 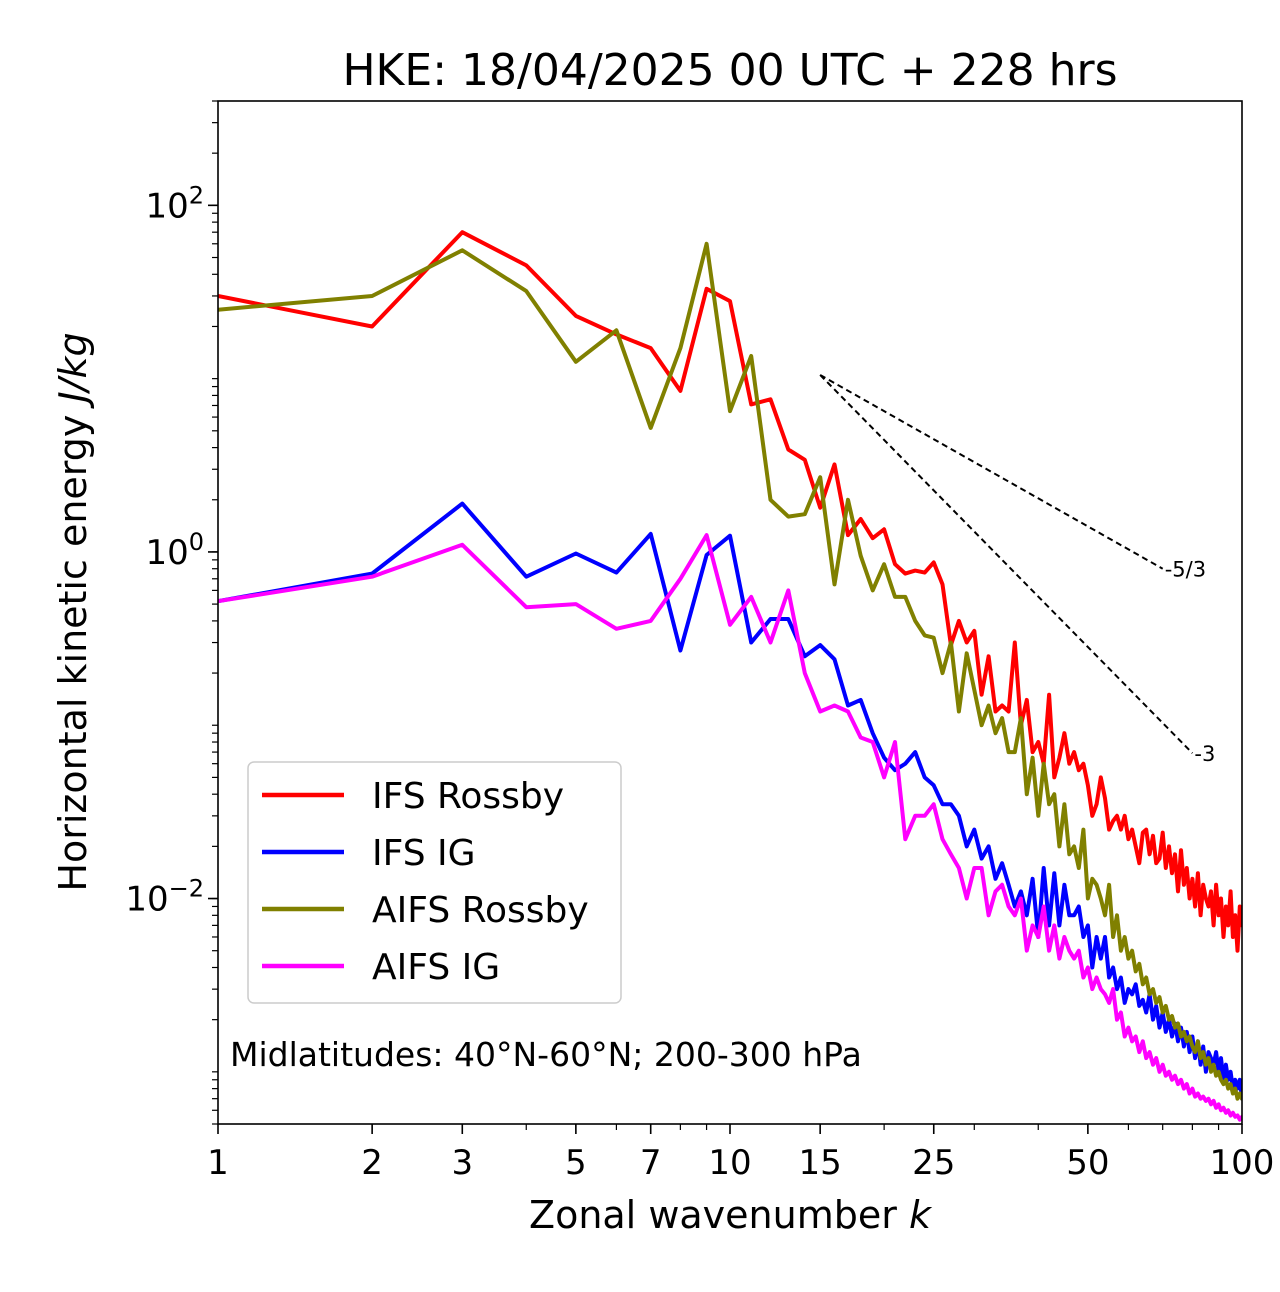 I want to click on x-axis-label-text: Zonal wavenumber, so click(x=713, y=1215).